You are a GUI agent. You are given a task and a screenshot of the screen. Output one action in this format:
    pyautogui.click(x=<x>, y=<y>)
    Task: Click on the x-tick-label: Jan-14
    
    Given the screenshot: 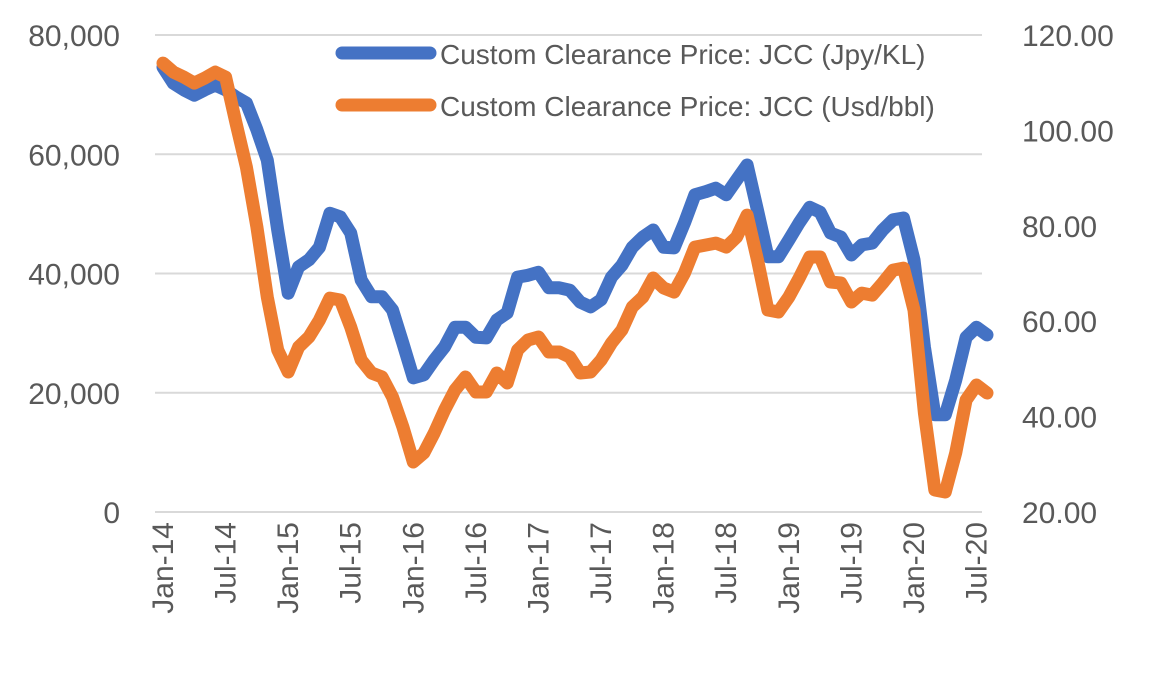 What is the action you would take?
    pyautogui.click(x=163, y=568)
    